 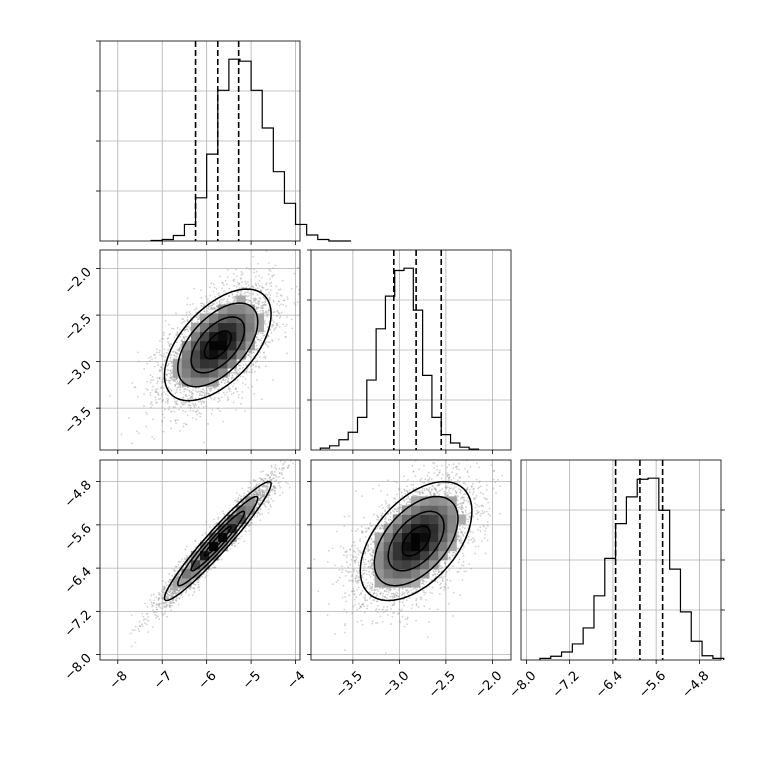 I want to click on density-contour, so click(x=217, y=345).